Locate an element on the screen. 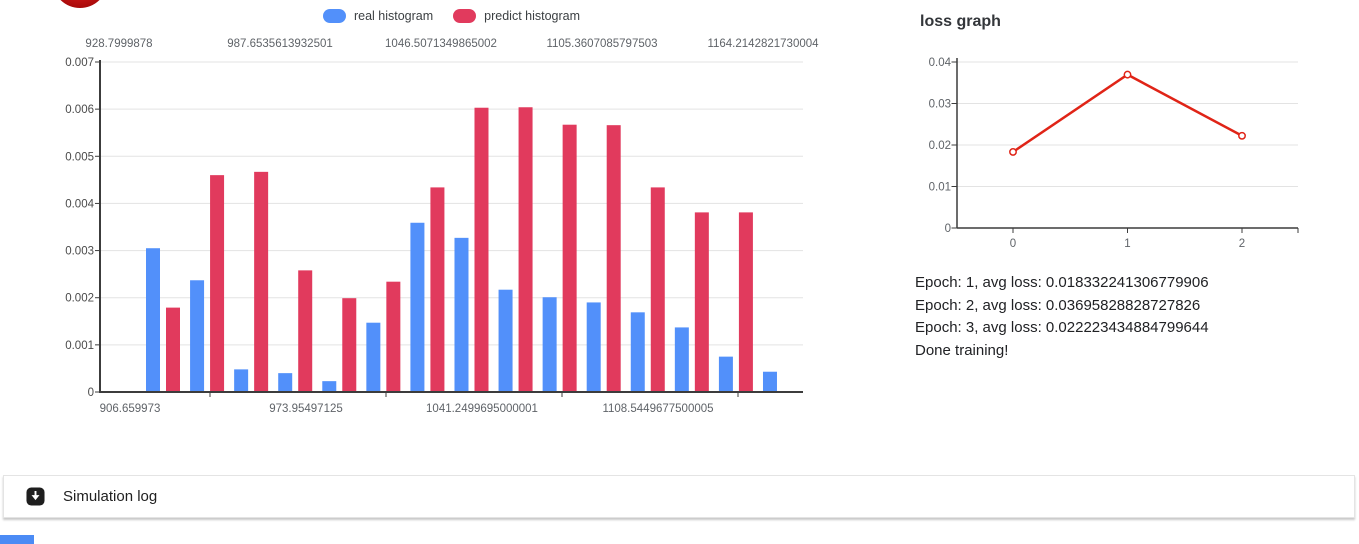 The height and width of the screenshot is (544, 1359). simulation-log-bar: Simulation log is located at coordinates (679, 496).